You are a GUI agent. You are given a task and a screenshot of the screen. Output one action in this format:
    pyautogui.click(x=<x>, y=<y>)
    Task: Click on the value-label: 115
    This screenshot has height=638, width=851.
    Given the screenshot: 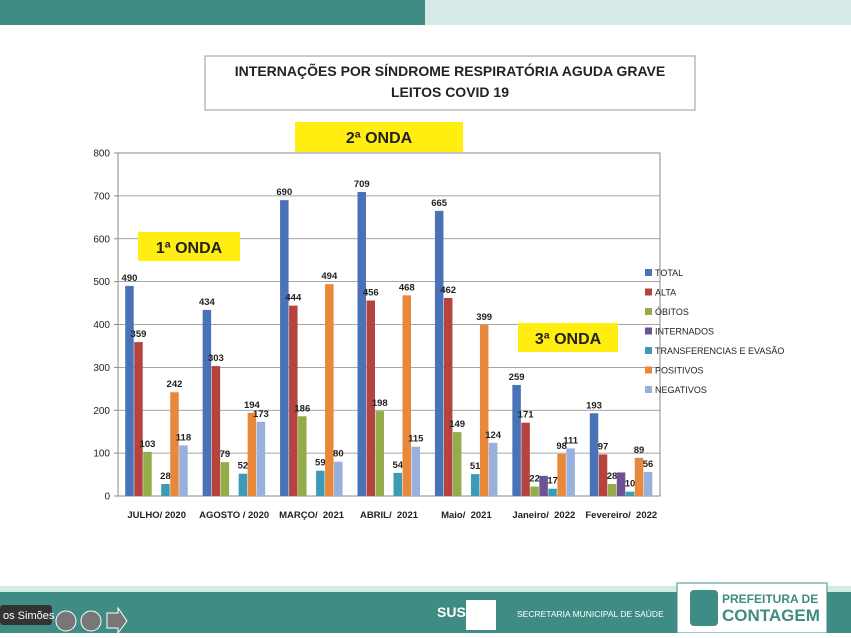 What is the action you would take?
    pyautogui.click(x=416, y=439)
    